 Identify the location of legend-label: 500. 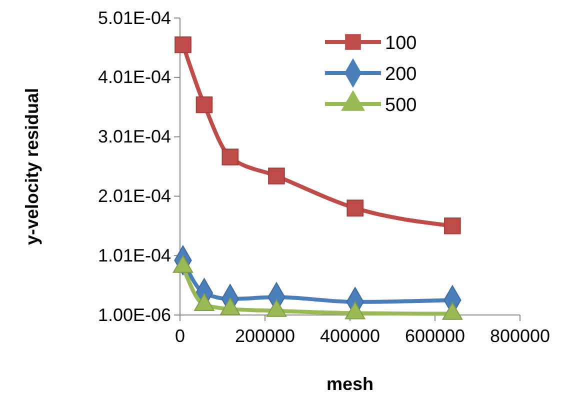
(401, 105).